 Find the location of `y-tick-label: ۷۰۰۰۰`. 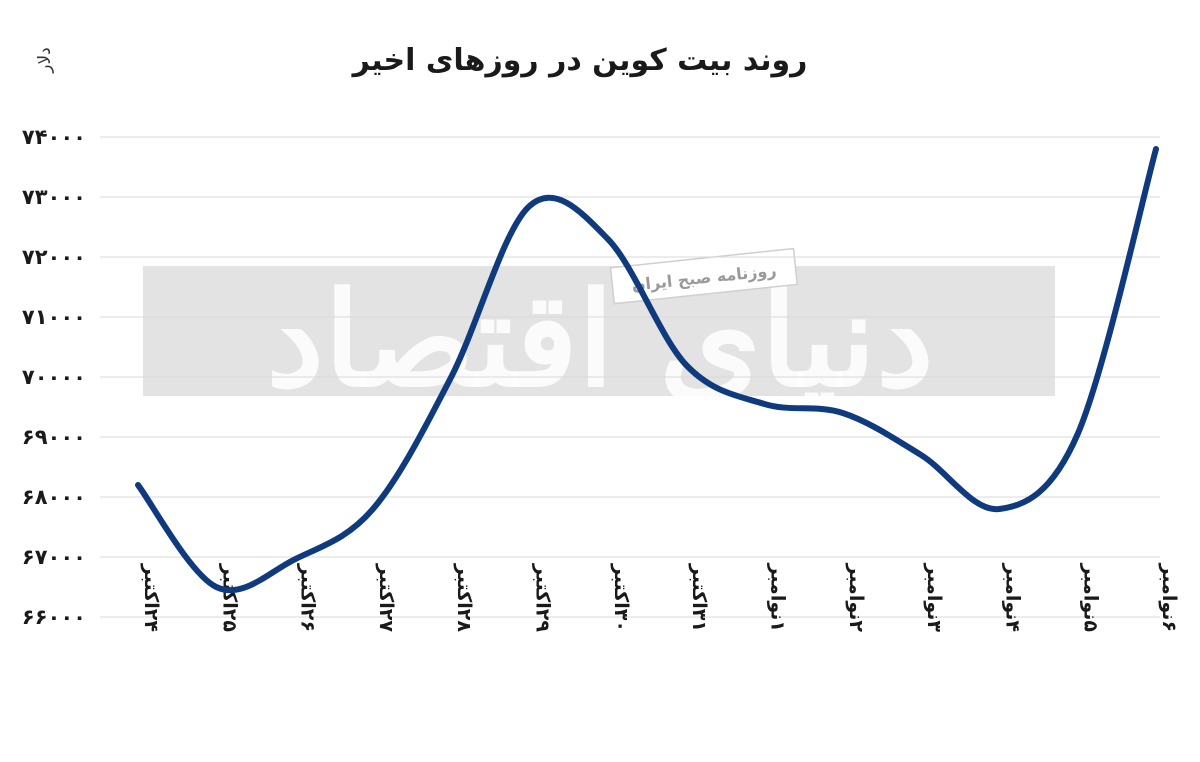

y-tick-label: ۷۰۰۰۰ is located at coordinates (54, 377).